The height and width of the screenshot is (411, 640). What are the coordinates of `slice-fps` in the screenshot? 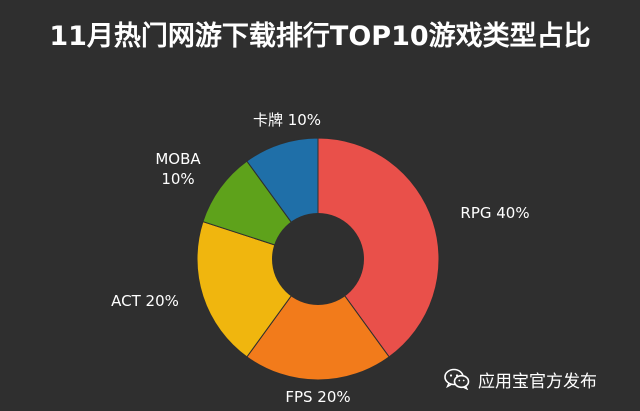 It's located at (318, 319).